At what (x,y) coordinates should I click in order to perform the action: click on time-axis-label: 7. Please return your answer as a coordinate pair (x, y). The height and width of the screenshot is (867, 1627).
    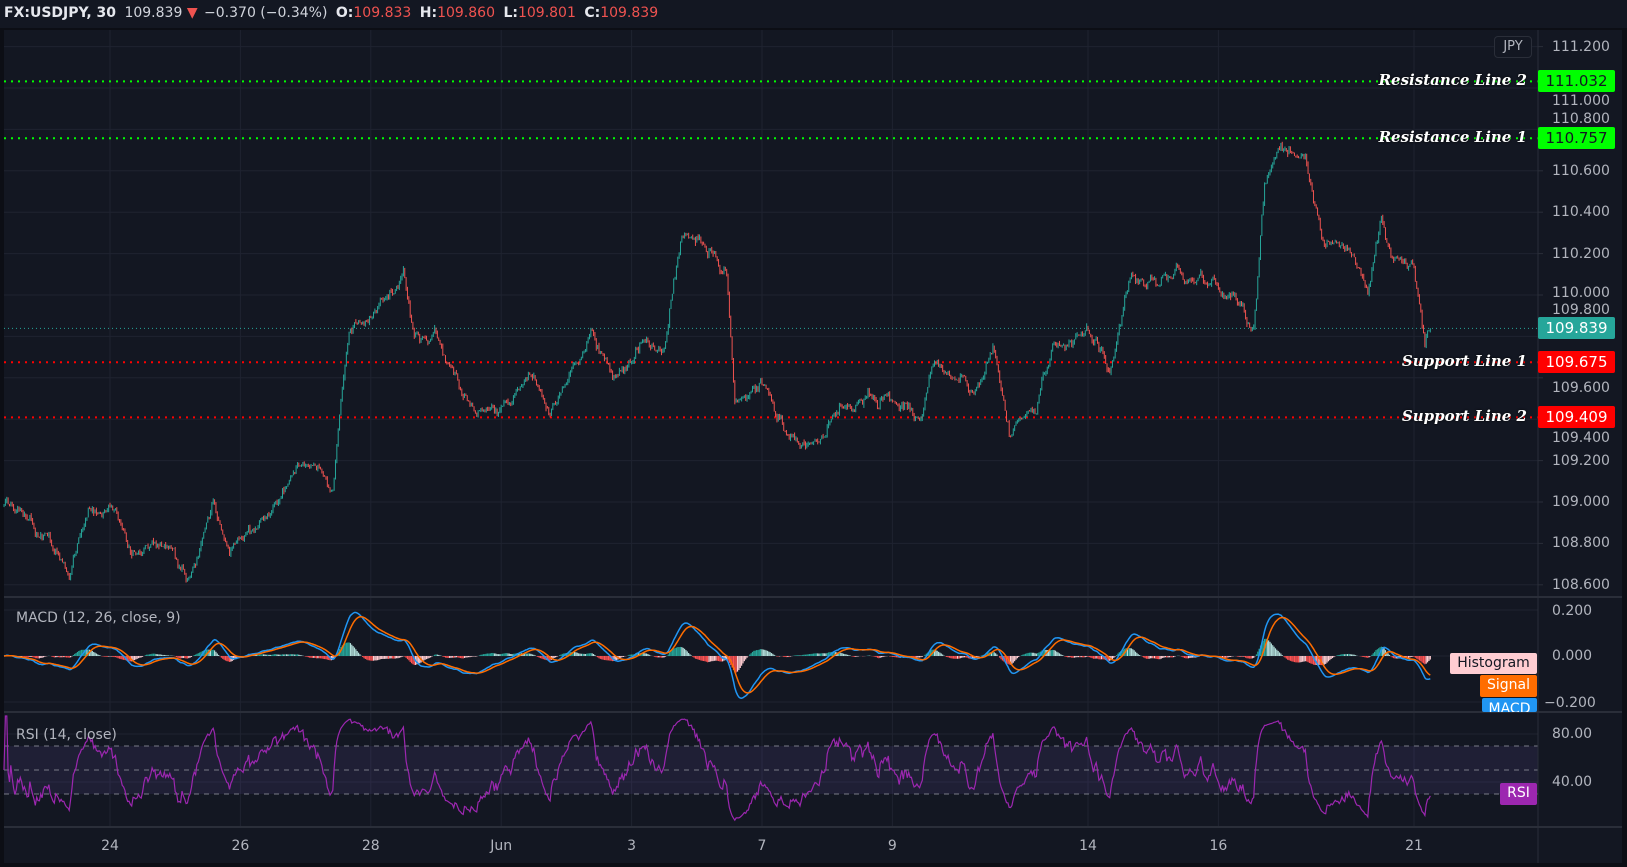
    Looking at the image, I should click on (762, 846).